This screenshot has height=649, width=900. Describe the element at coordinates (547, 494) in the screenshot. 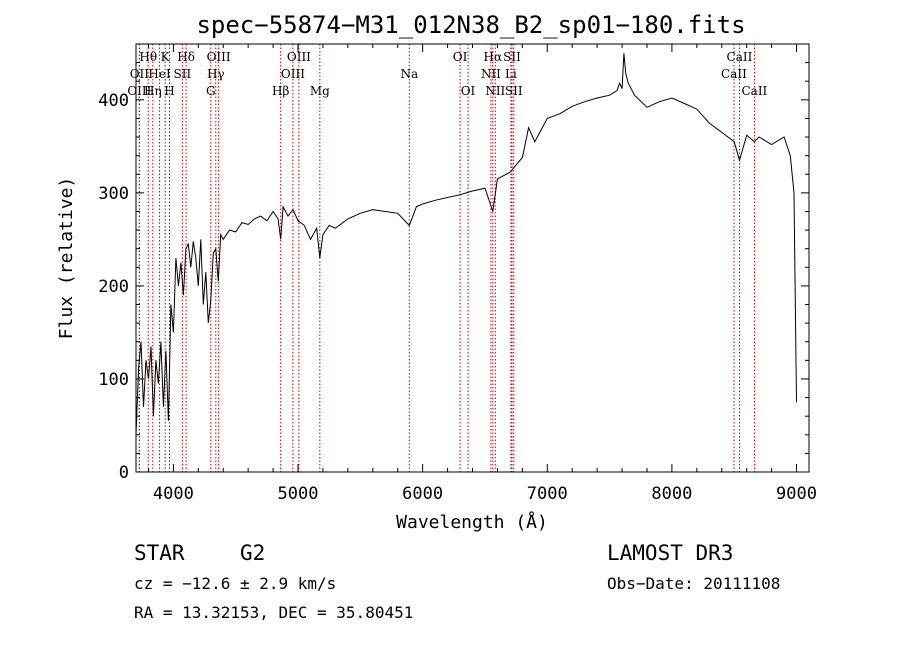

I see `x-tick-label: 7000` at that location.